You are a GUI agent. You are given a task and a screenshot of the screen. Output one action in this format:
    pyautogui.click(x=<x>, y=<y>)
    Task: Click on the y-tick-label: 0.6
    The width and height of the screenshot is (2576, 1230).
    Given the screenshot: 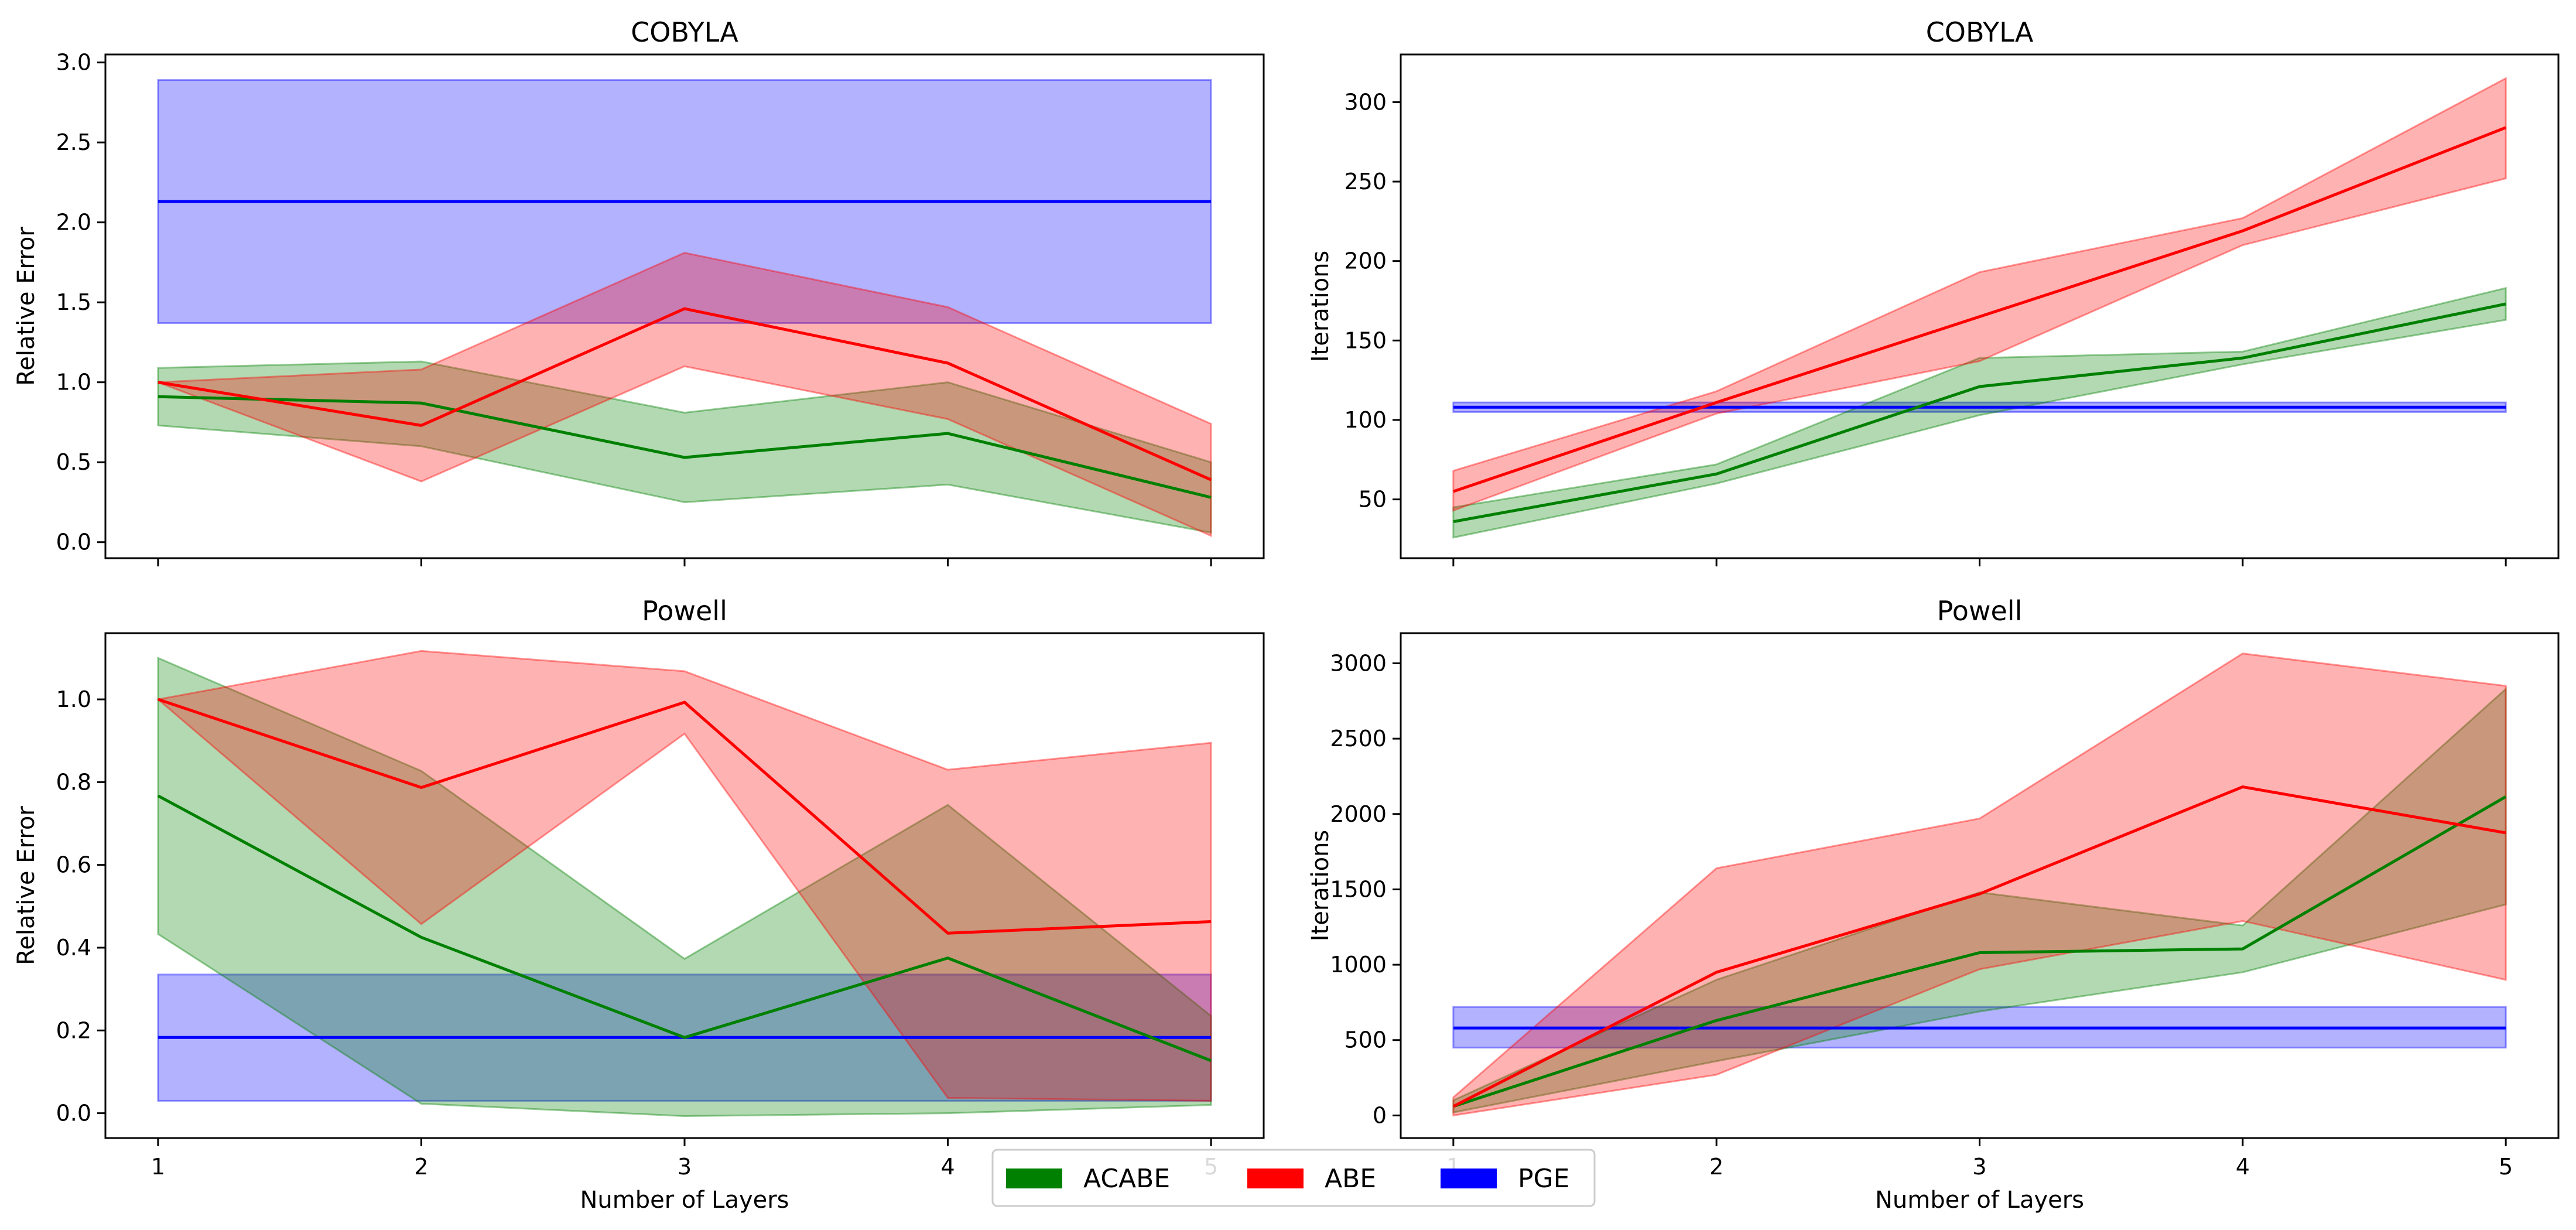 What is the action you would take?
    pyautogui.click(x=73, y=865)
    